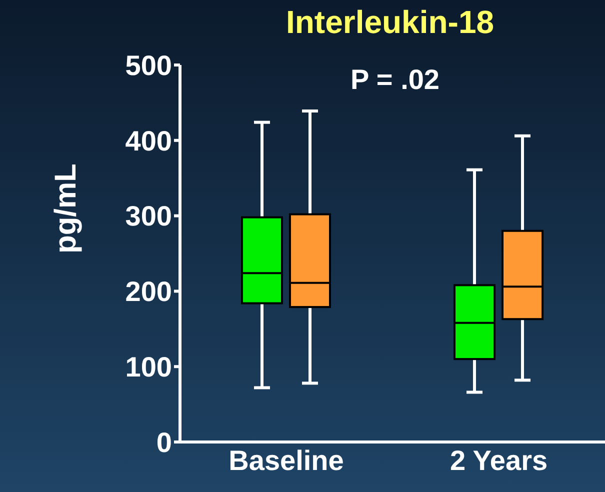 This screenshot has height=492, width=605. What do you see at coordinates (148, 216) in the screenshot?
I see `y-tick-label: 300` at bounding box center [148, 216].